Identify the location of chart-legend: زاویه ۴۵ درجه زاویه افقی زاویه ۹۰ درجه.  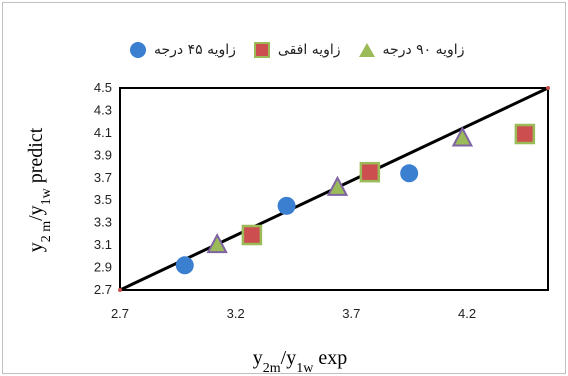
(306, 50).